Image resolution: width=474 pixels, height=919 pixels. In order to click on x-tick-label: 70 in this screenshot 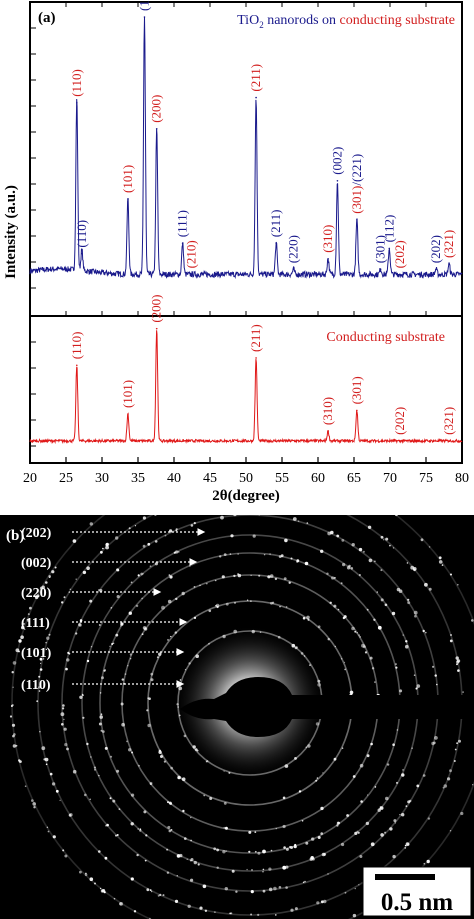, I will do `click(390, 478)`.